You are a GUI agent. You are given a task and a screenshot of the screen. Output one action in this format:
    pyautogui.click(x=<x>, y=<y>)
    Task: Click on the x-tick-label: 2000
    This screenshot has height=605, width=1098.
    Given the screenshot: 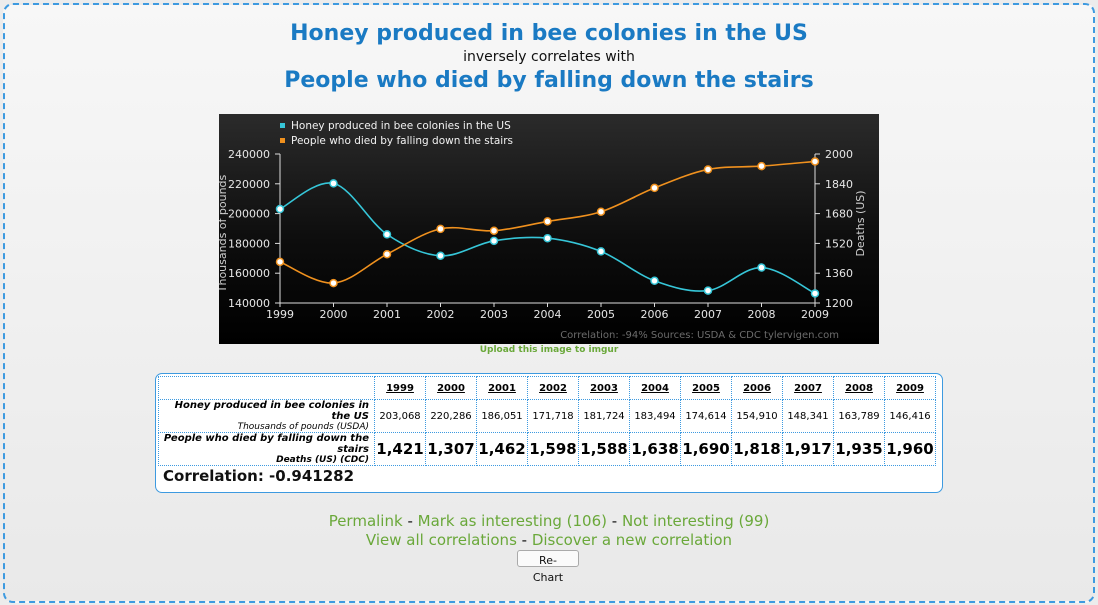 What is the action you would take?
    pyautogui.click(x=334, y=314)
    